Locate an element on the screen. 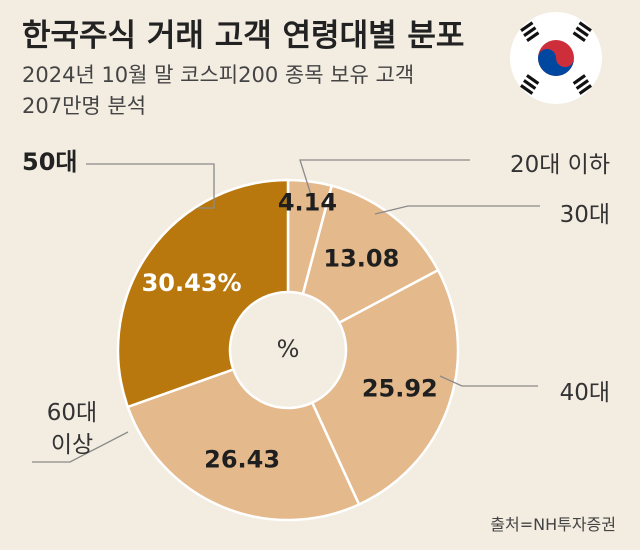 Image resolution: width=640 pixels, height=550 pixels. slice-40대 is located at coordinates (385, 387).